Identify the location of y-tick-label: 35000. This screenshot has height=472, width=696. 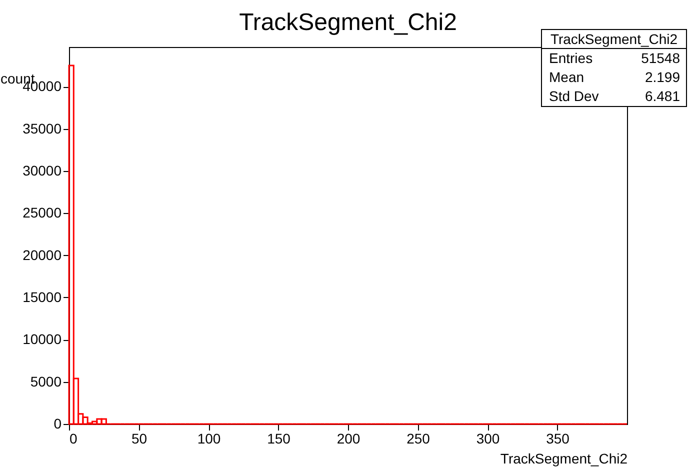
(42, 128).